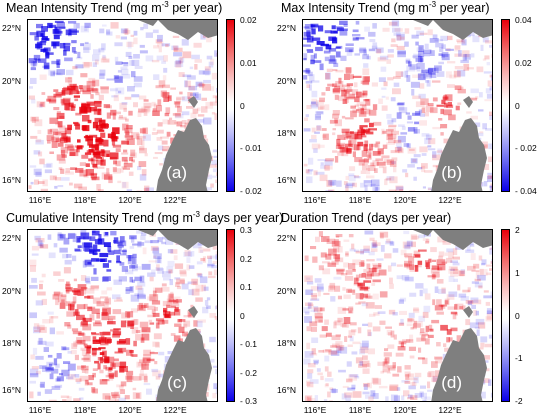  I want to click on colorbar-tick-label: 0.1, so click(246, 287).